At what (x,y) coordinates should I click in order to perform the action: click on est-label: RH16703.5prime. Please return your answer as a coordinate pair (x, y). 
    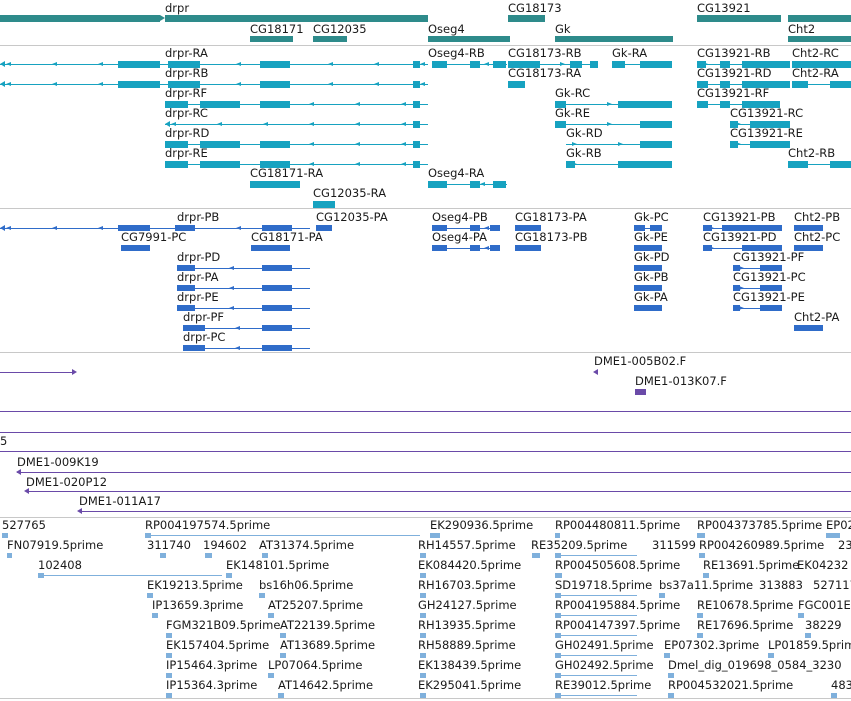
    Looking at the image, I should click on (467, 585).